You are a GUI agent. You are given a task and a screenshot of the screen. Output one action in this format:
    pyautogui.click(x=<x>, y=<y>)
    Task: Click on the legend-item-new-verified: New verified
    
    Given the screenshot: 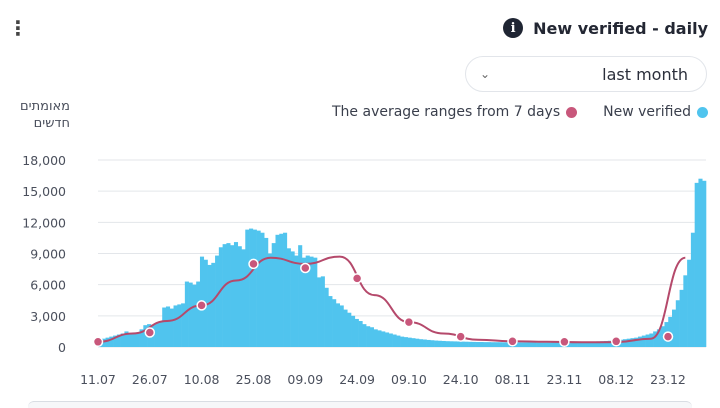 What is the action you would take?
    pyautogui.click(x=655, y=112)
    